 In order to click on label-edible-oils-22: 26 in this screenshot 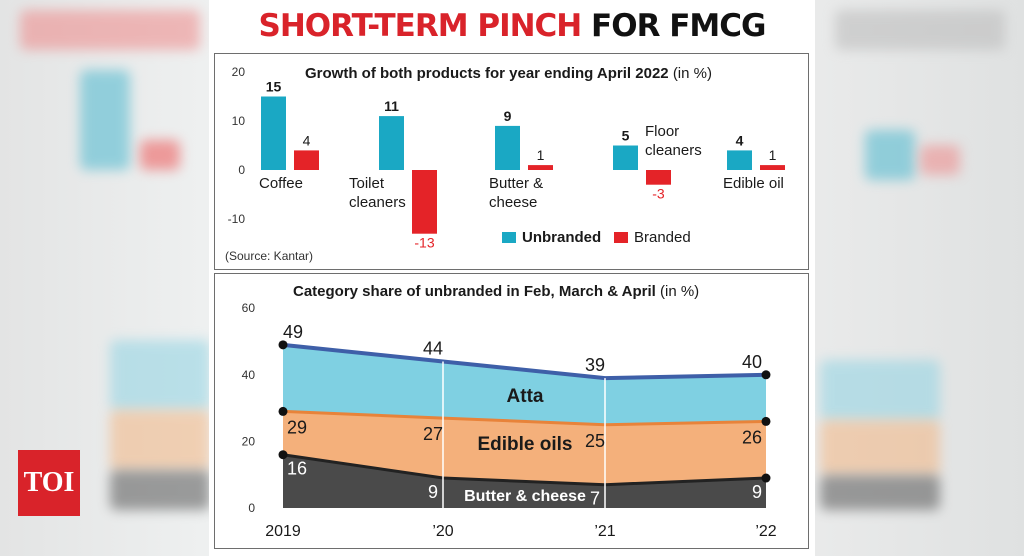, I will do `click(752, 437)`.